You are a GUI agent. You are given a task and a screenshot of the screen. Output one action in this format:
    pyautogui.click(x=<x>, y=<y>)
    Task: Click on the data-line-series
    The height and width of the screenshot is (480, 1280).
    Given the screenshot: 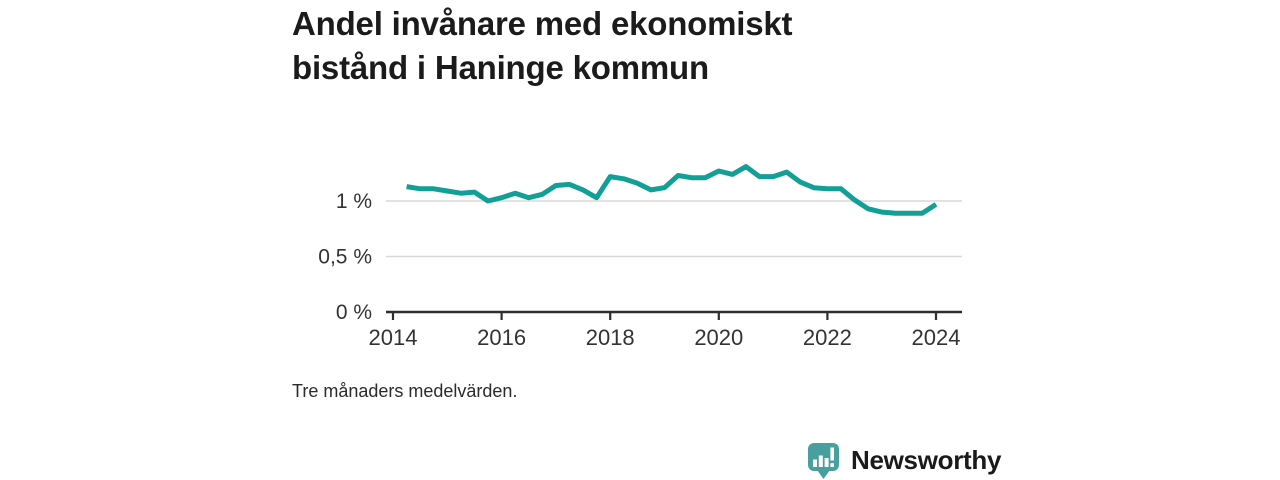 What is the action you would take?
    pyautogui.click(x=672, y=190)
    